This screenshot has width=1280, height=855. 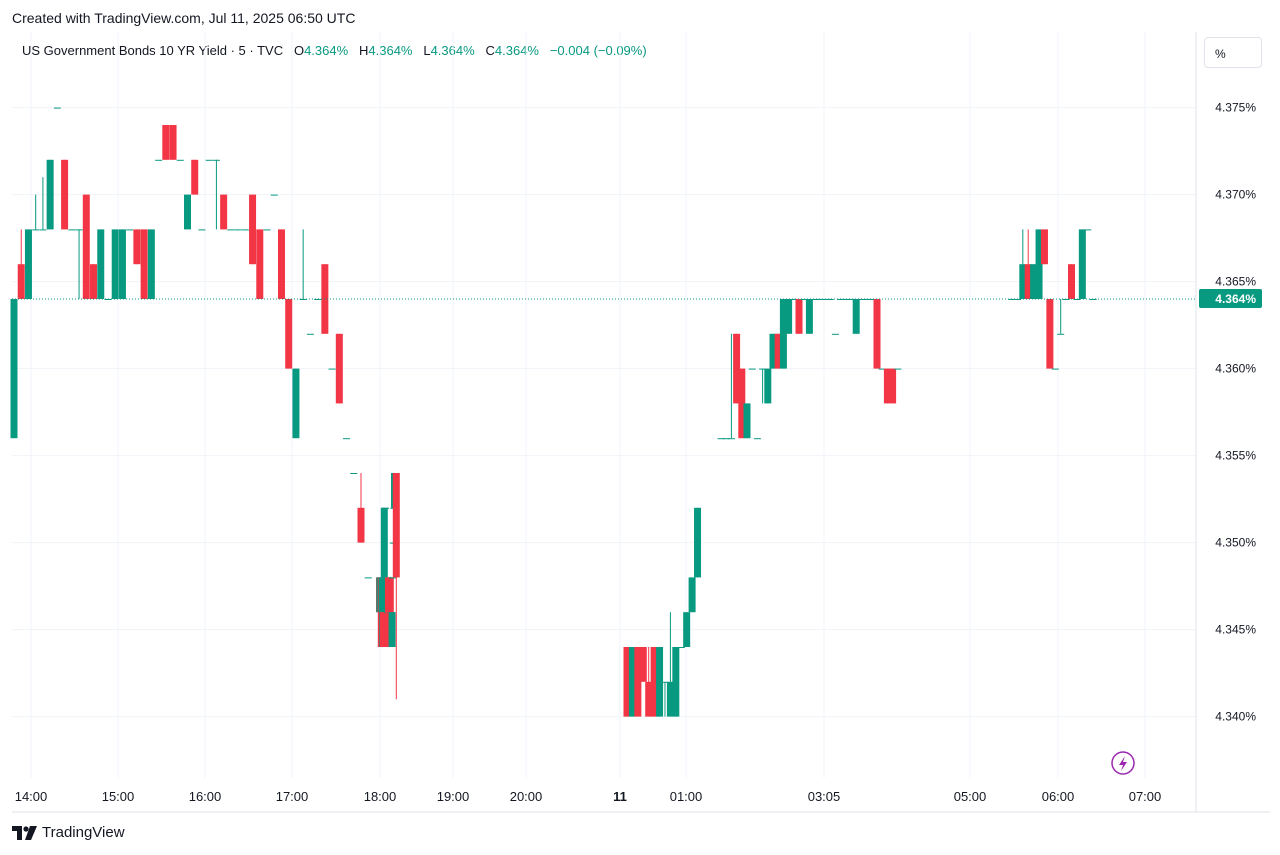 What do you see at coordinates (526, 796) in the screenshot?
I see `x-tick-label: 20:00` at bounding box center [526, 796].